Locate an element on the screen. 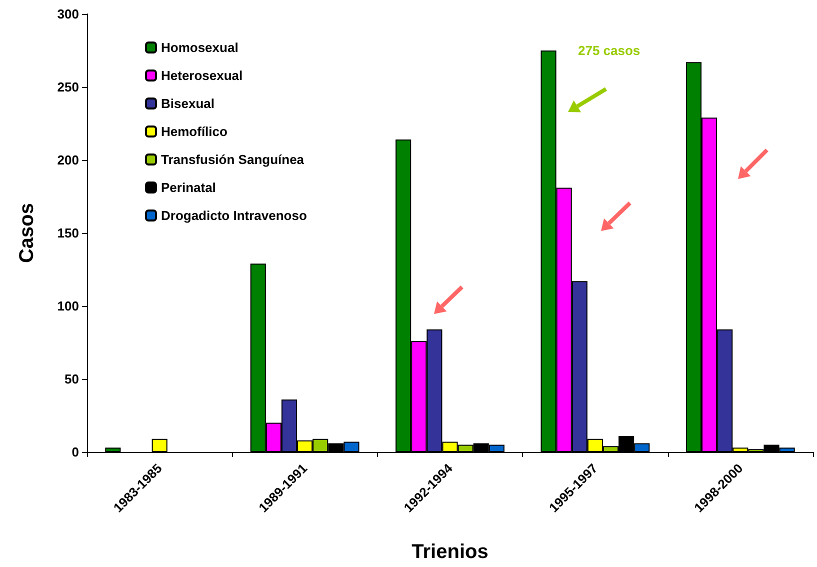 The width and height of the screenshot is (817, 567). y-tick-label: 250 is located at coordinates (68, 87).